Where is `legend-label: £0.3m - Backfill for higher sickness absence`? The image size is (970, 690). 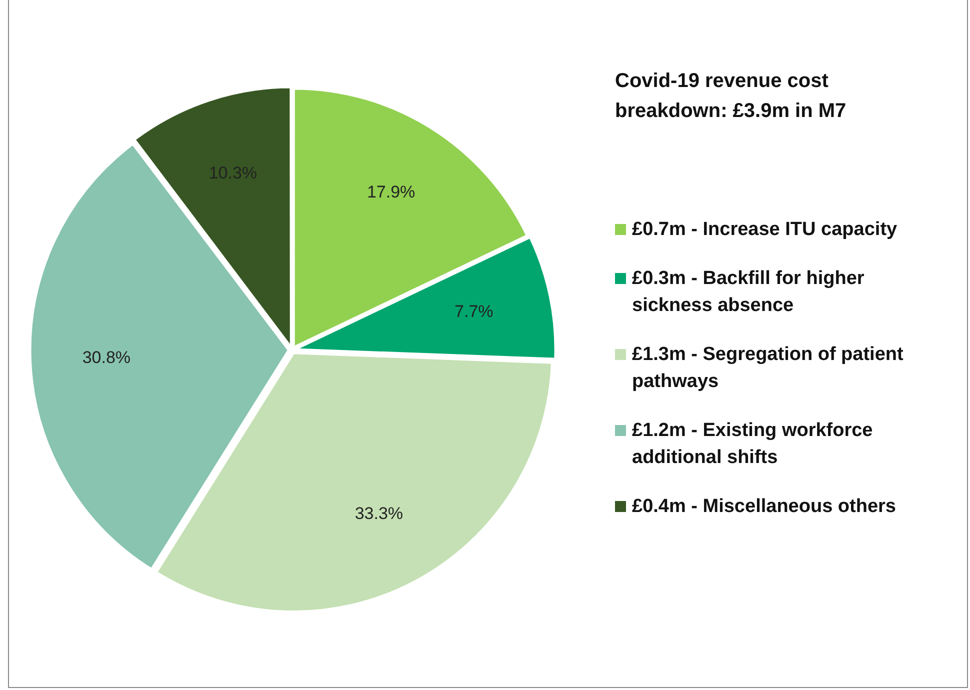 legend-label: £0.3m - Backfill for higher sickness absence is located at coordinates (749, 292).